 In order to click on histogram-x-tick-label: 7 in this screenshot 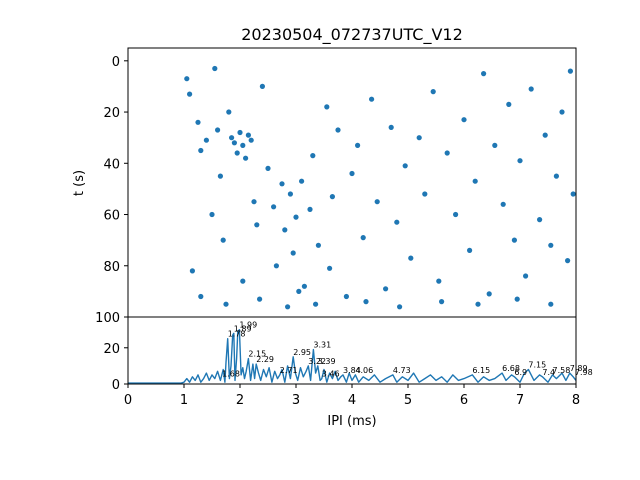, I will do `click(520, 400)`.